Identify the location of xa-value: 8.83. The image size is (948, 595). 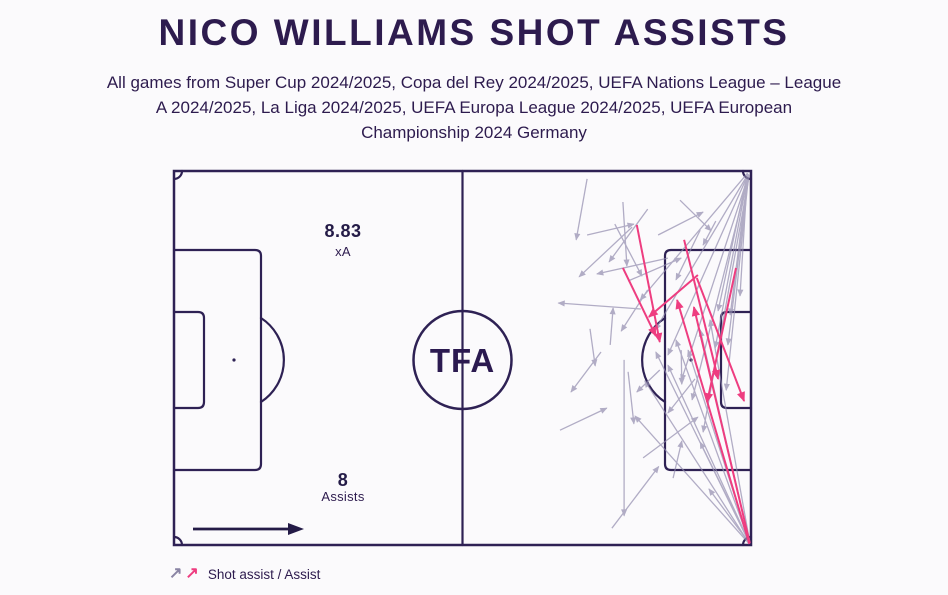
(342, 231).